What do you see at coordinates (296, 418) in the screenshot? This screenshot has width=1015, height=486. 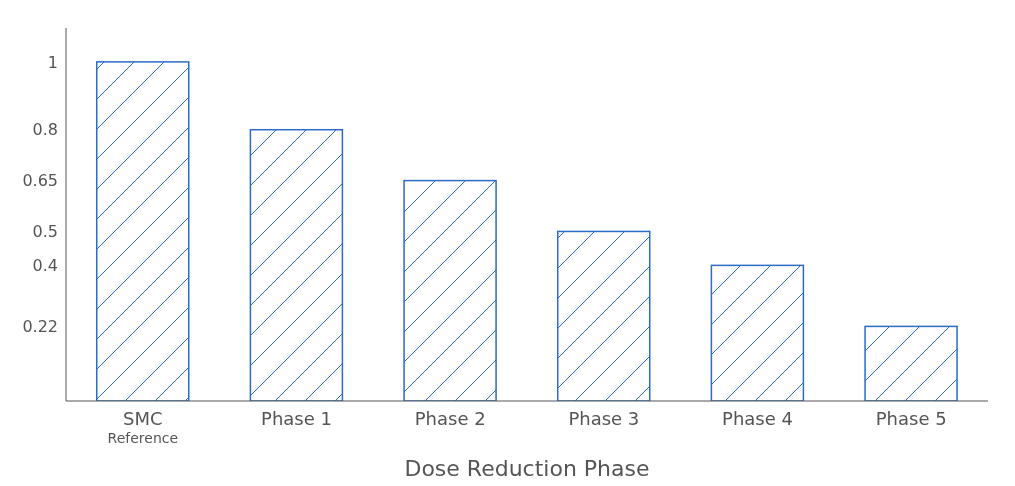 I see `x-tick-label: Phase 1` at bounding box center [296, 418].